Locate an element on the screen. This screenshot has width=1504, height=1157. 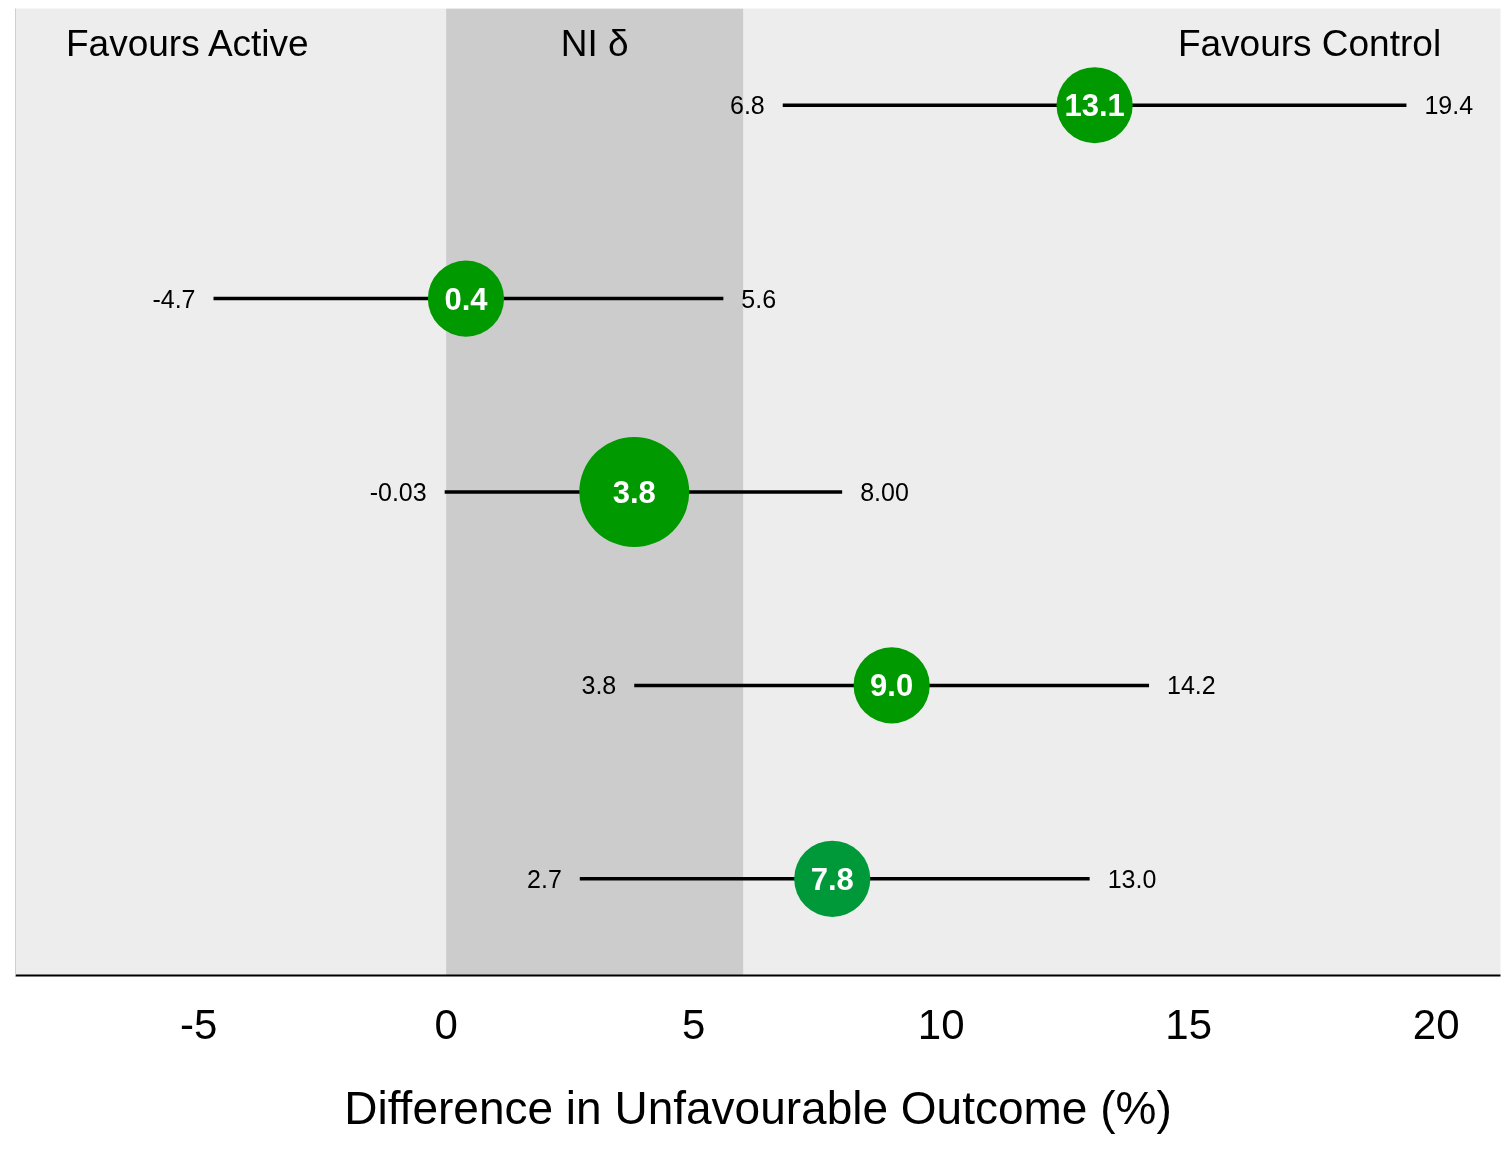
annotation: Favours Control is located at coordinates (1309, 43).